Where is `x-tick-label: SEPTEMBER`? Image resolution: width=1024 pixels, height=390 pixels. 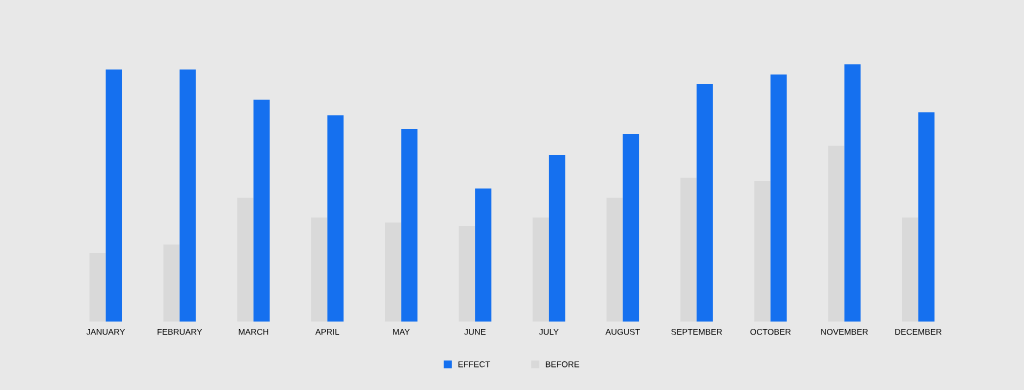 x-tick-label: SEPTEMBER is located at coordinates (696, 331).